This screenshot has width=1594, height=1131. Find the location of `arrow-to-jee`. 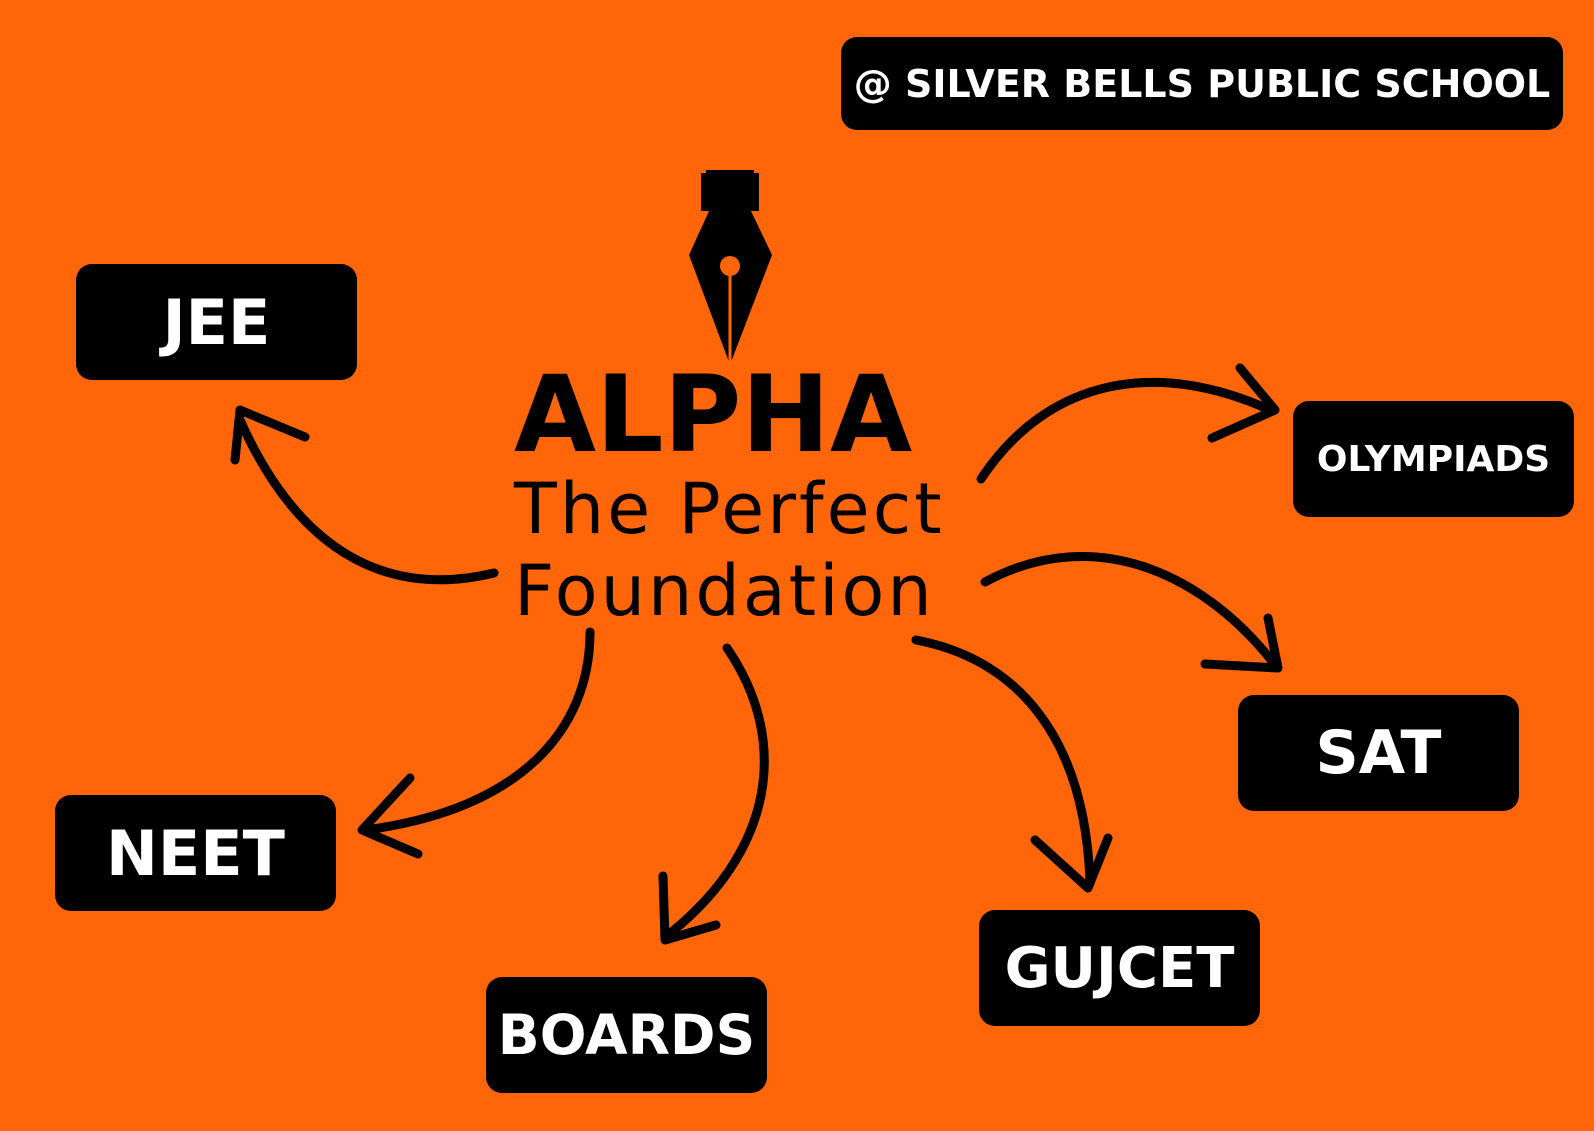

arrow-to-jee is located at coordinates (367, 500).